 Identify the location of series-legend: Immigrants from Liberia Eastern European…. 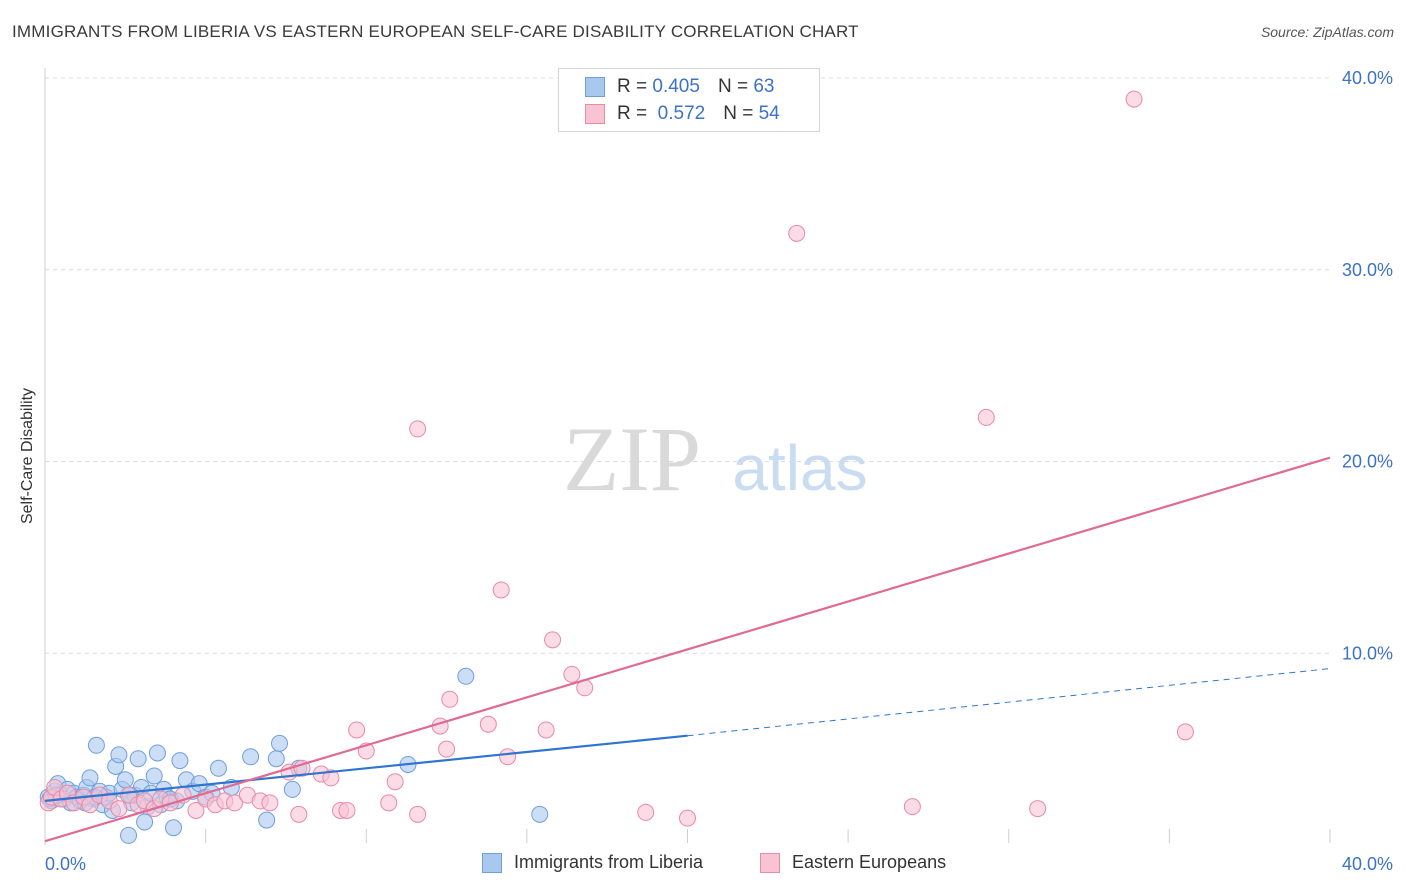
(703, 865).